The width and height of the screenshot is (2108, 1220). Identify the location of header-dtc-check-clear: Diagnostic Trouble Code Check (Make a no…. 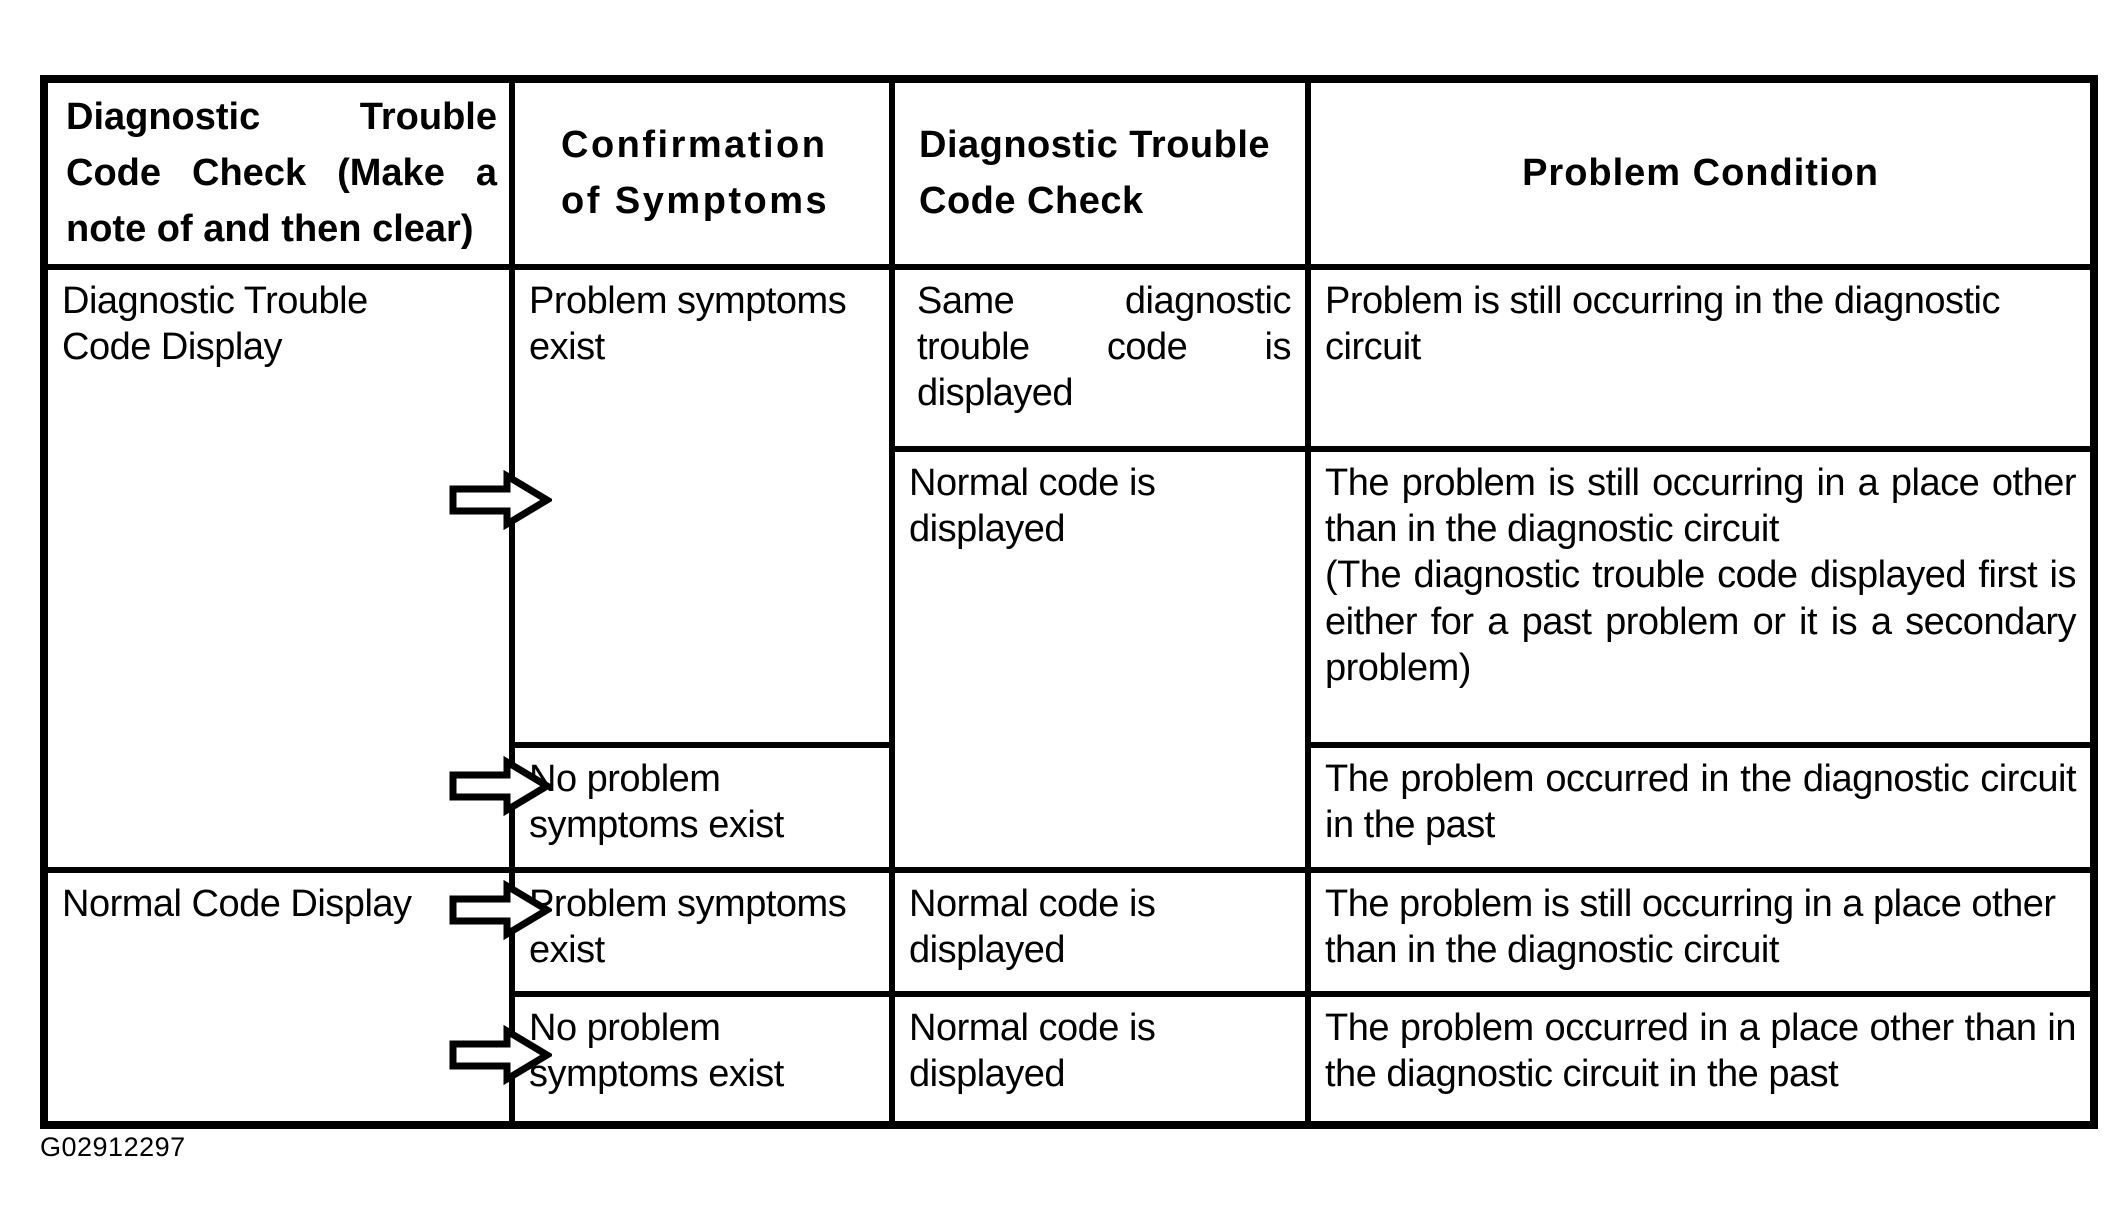
(278, 173).